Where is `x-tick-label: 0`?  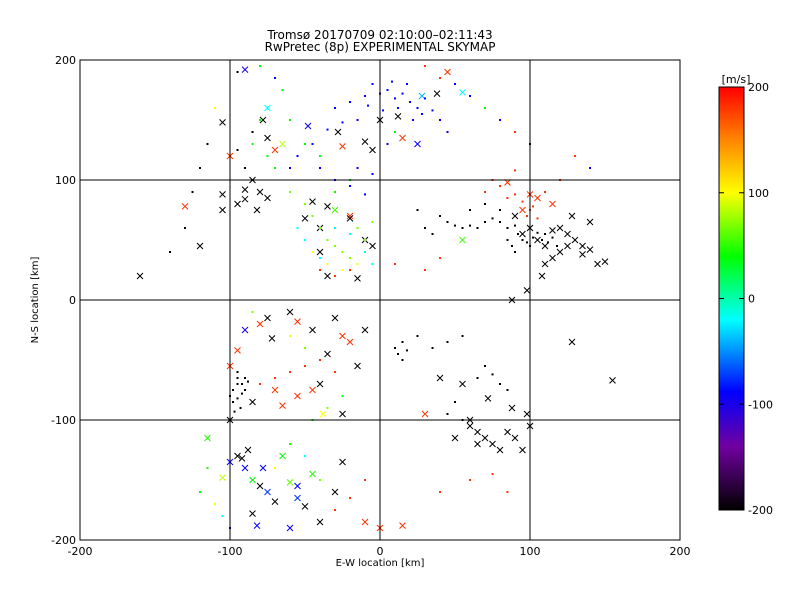
x-tick-label: 0 is located at coordinates (380, 551).